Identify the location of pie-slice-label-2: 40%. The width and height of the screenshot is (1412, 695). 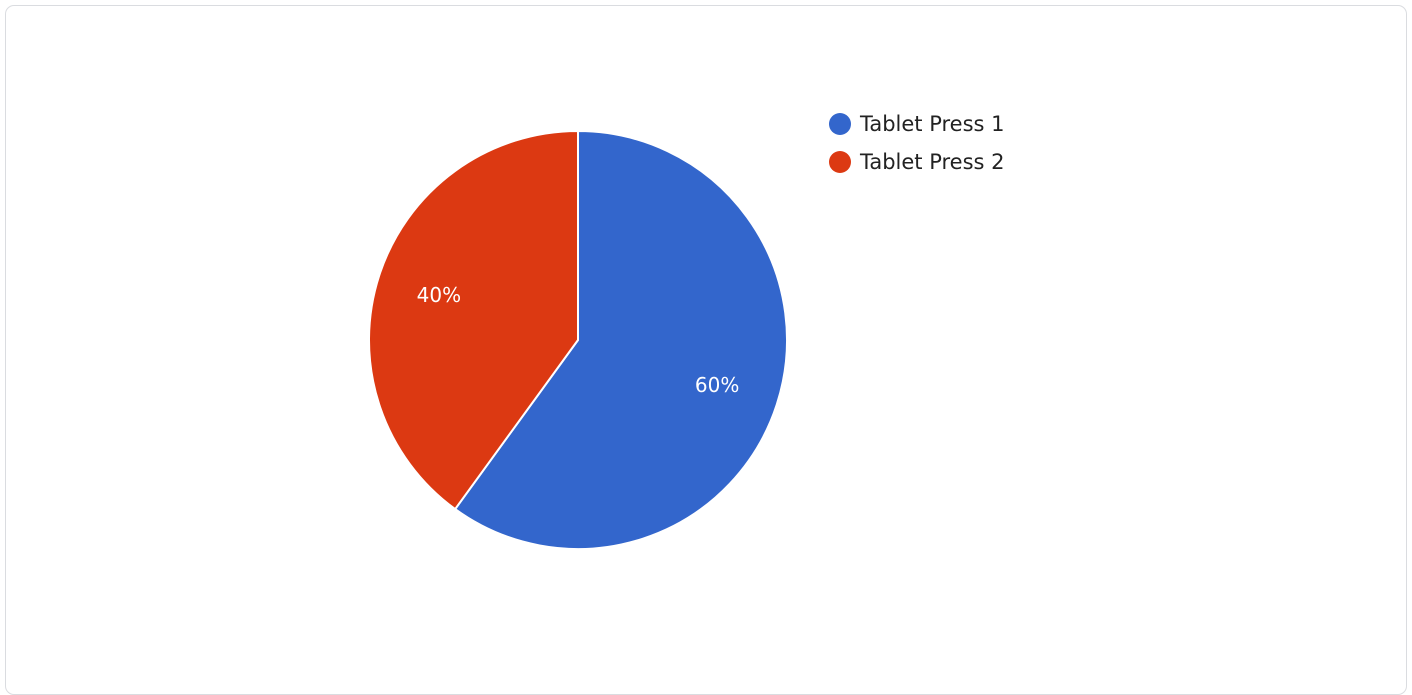
(439, 295).